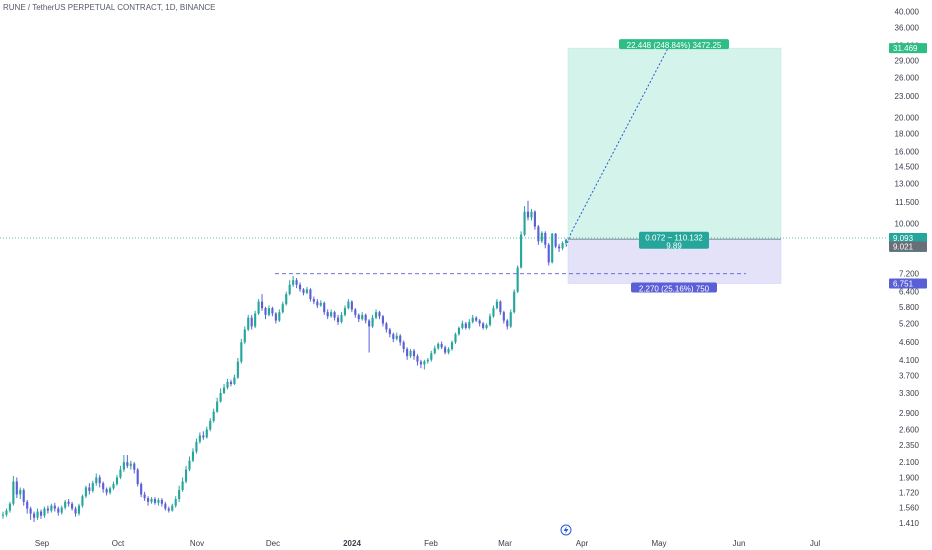 This screenshot has height=550, width=932. I want to click on y-tick-label: 11.500, so click(907, 202).